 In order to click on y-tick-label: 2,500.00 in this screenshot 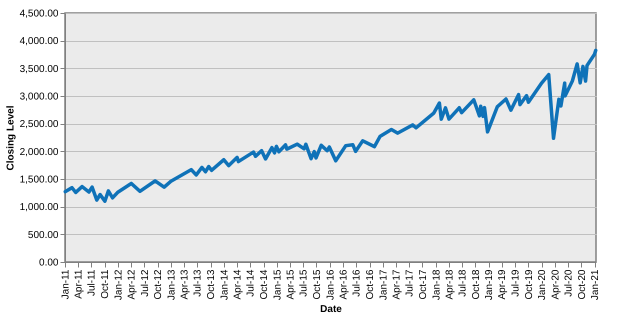, I will do `click(39, 124)`.